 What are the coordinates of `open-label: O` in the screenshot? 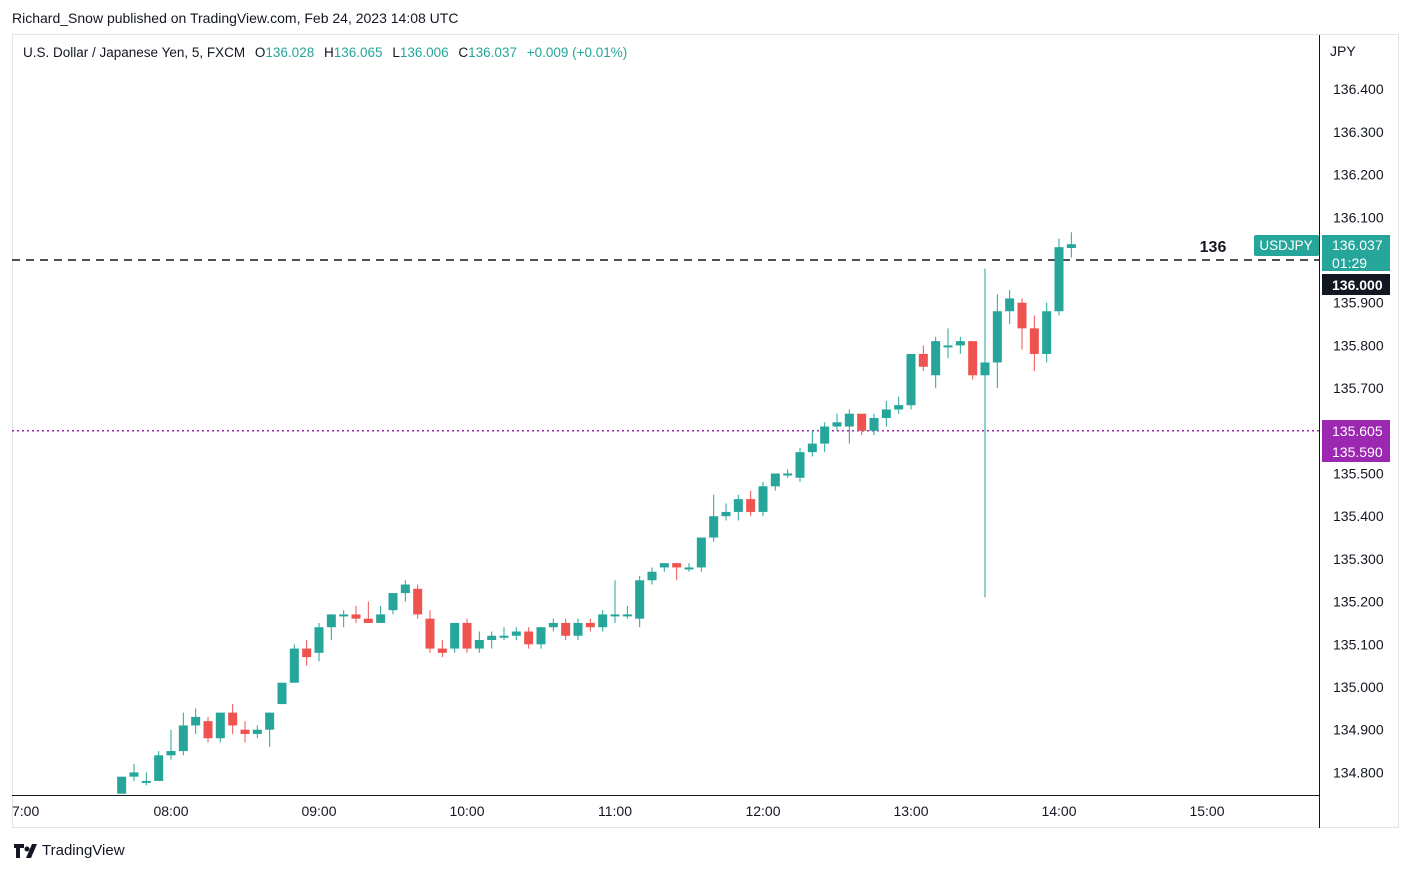 It's located at (260, 52).